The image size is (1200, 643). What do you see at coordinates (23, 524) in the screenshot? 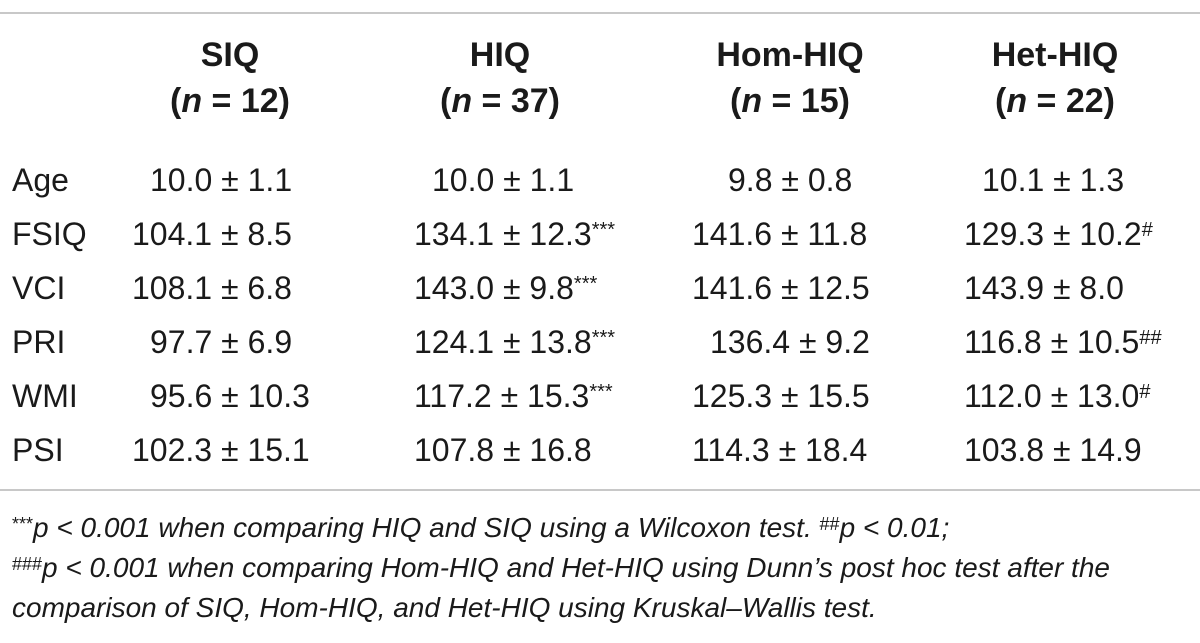
I see `footnote-mark: ***` at bounding box center [23, 524].